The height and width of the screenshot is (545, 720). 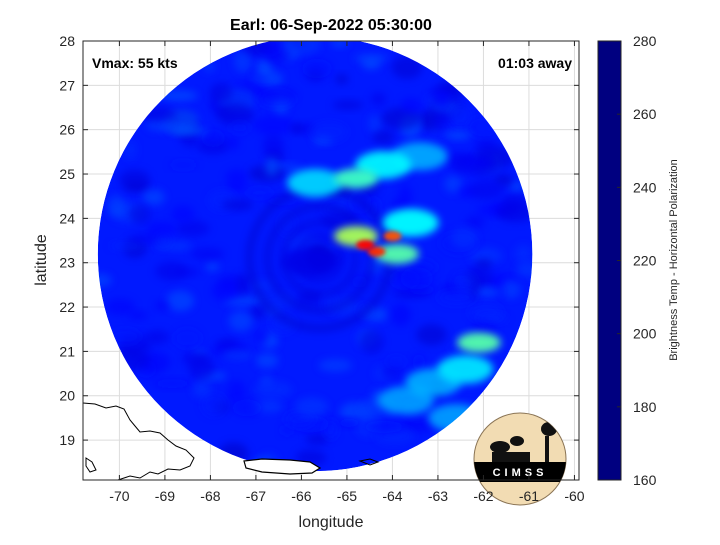 What do you see at coordinates (119, 496) in the screenshot?
I see `x-tick-label: -70` at bounding box center [119, 496].